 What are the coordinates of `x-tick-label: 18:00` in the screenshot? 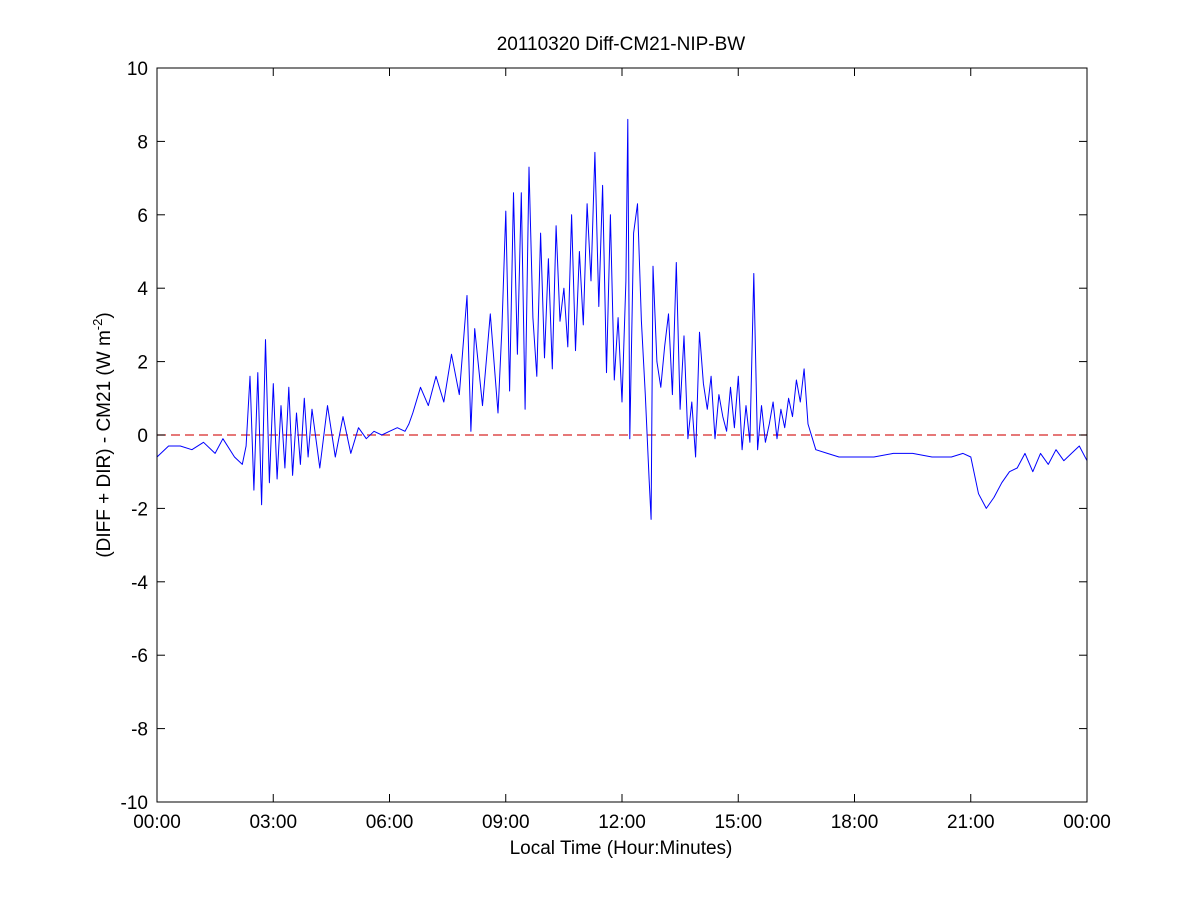 It's located at (855, 822).